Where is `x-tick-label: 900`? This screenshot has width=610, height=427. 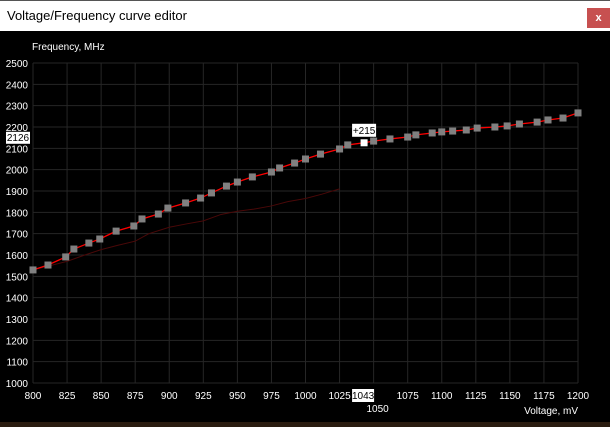
x-tick-label: 900 is located at coordinates (169, 396).